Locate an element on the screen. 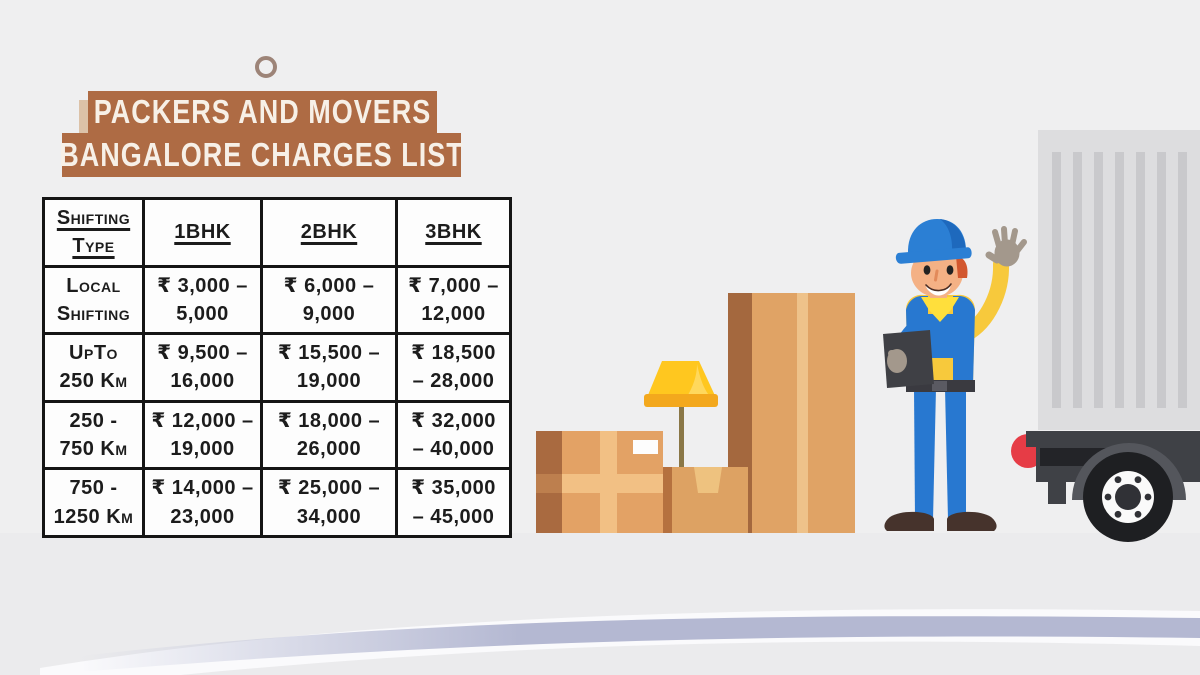 The image size is (1200, 675). price-cell: ₹ 6,000 – 9,000 is located at coordinates (329, 300).